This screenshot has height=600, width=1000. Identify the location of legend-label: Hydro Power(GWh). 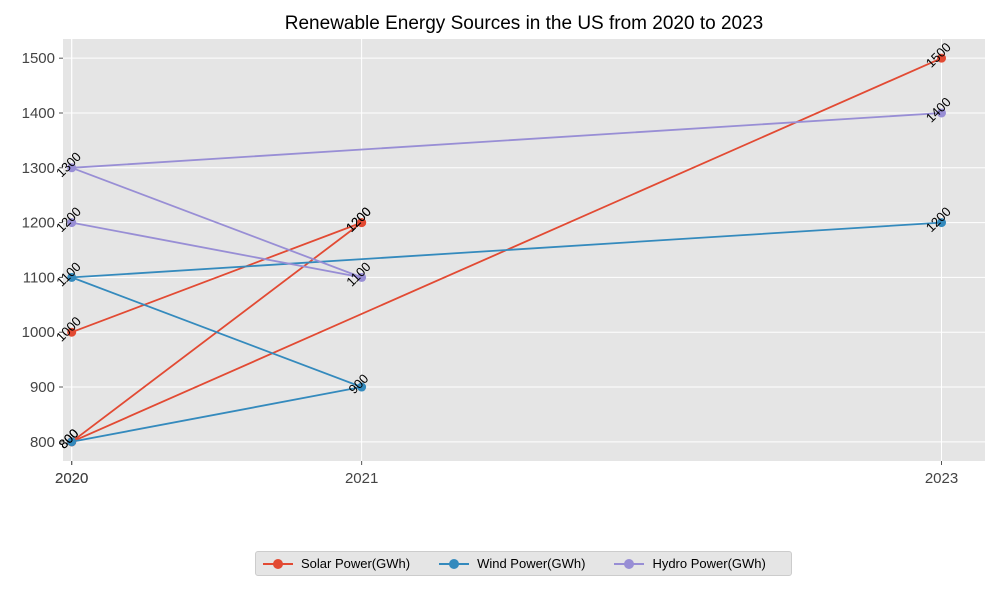
(709, 563).